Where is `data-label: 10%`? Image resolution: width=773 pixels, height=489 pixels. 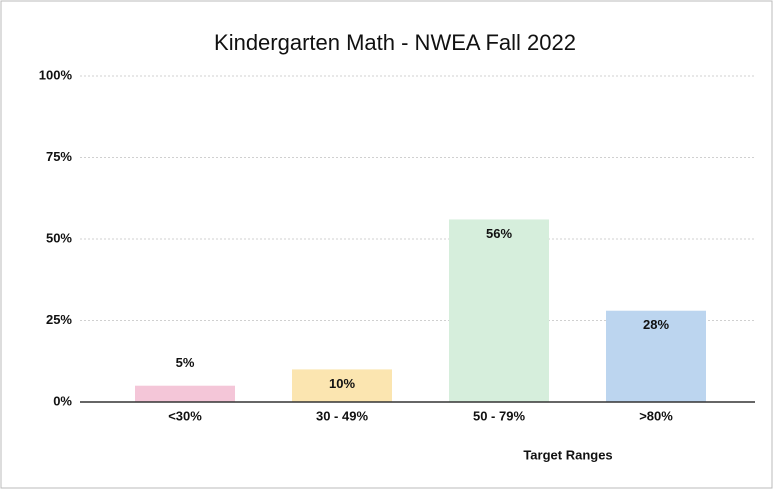 data-label: 10% is located at coordinates (342, 383).